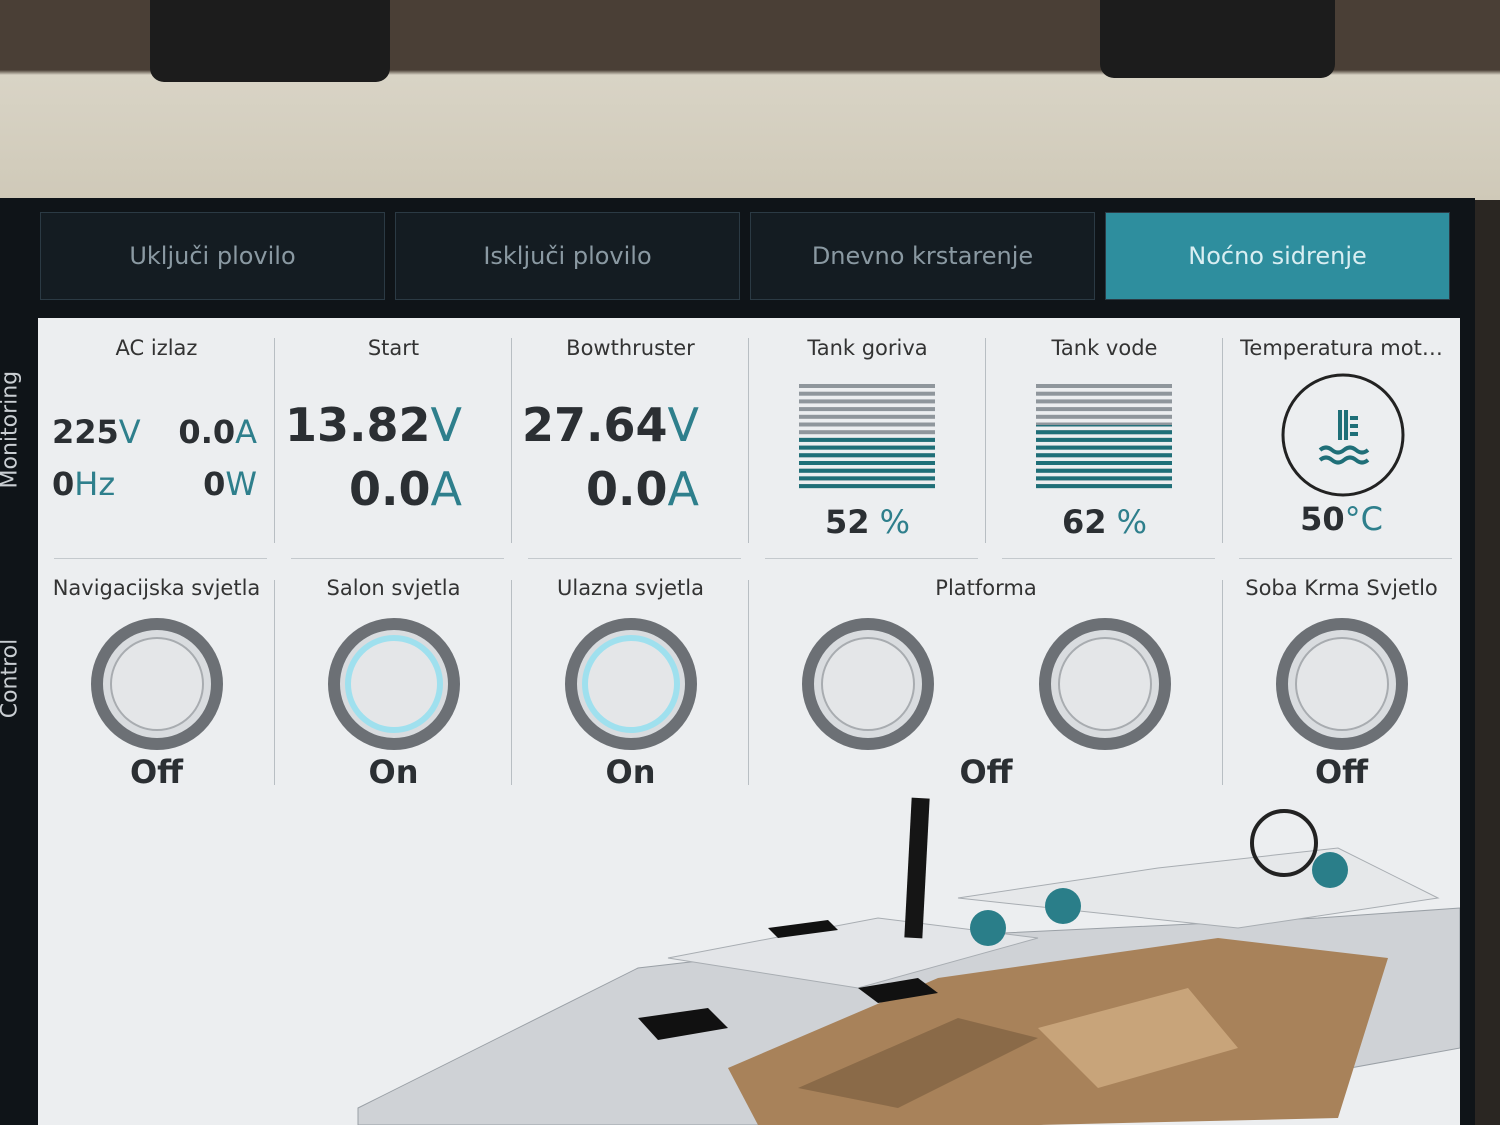 The width and height of the screenshot is (1500, 1125). Describe the element at coordinates (85, 432) in the screenshot. I see `reading-value: 225` at that location.